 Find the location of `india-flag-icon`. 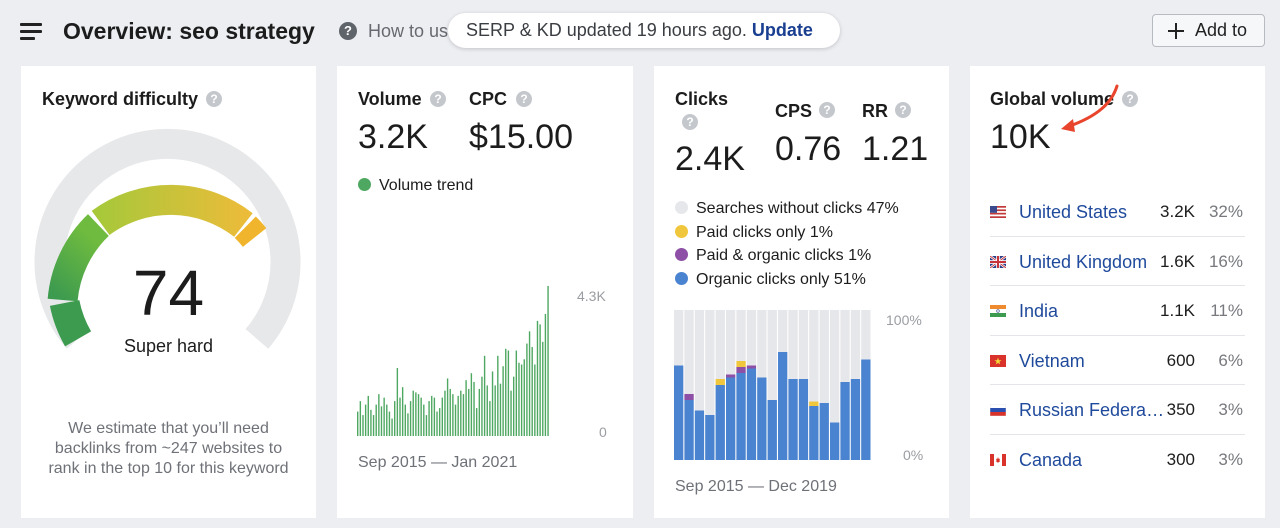

india-flag-icon is located at coordinates (998, 311).